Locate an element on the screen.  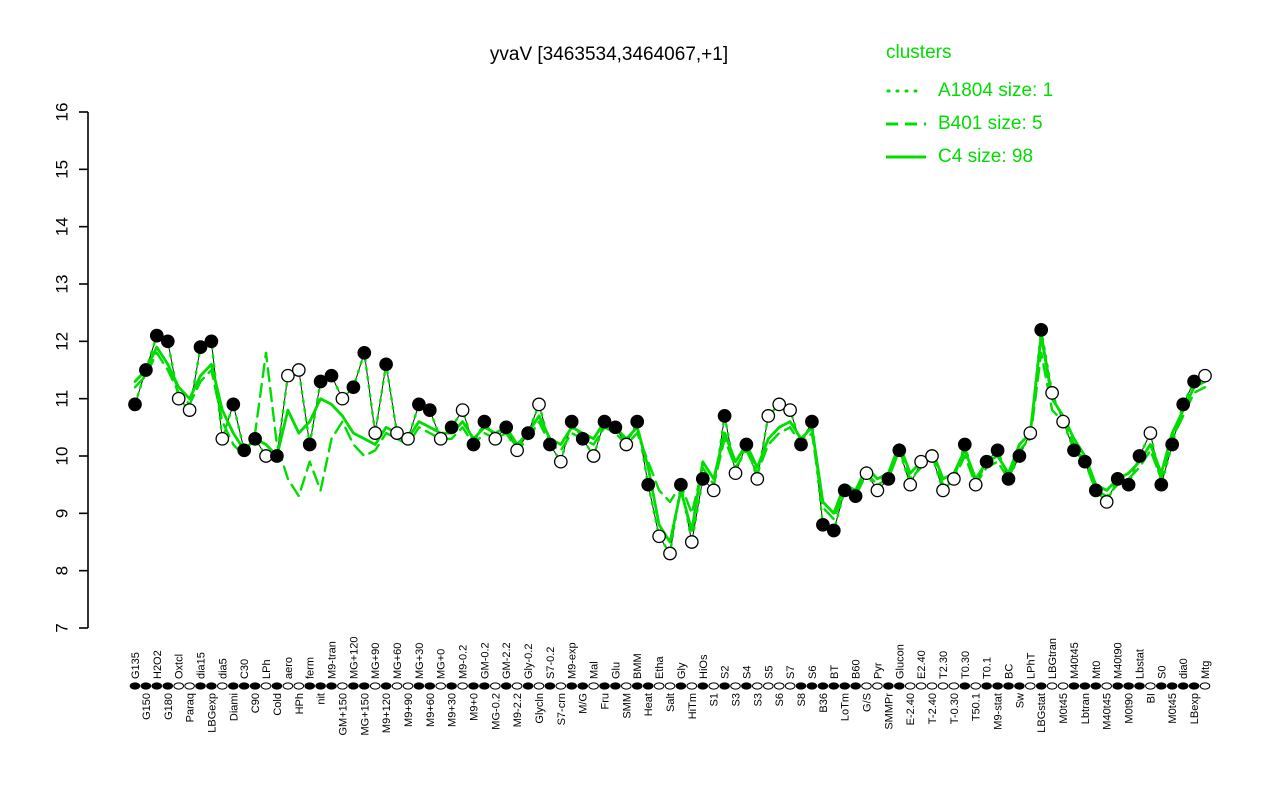
dotted-line-icon is located at coordinates (906, 90).